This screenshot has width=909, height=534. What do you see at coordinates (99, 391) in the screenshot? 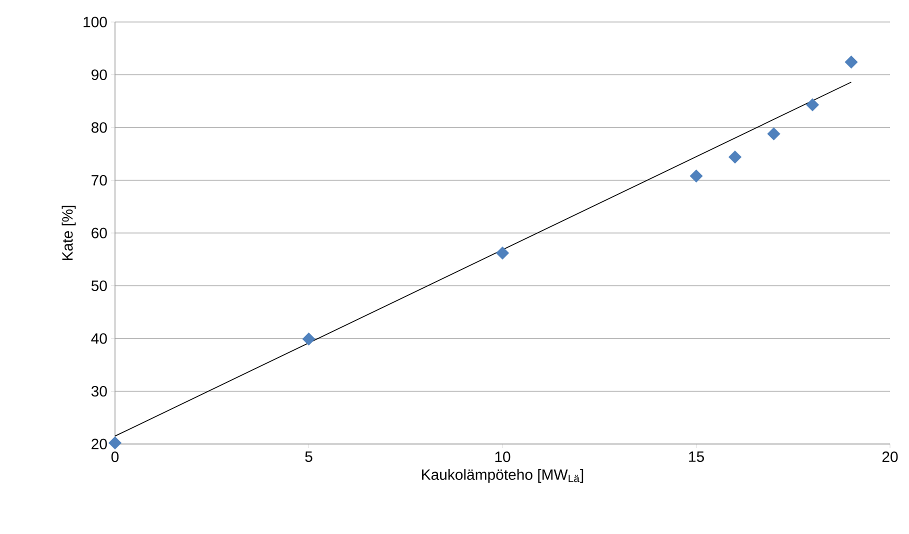
I see `y-tick-label: 30` at bounding box center [99, 391].